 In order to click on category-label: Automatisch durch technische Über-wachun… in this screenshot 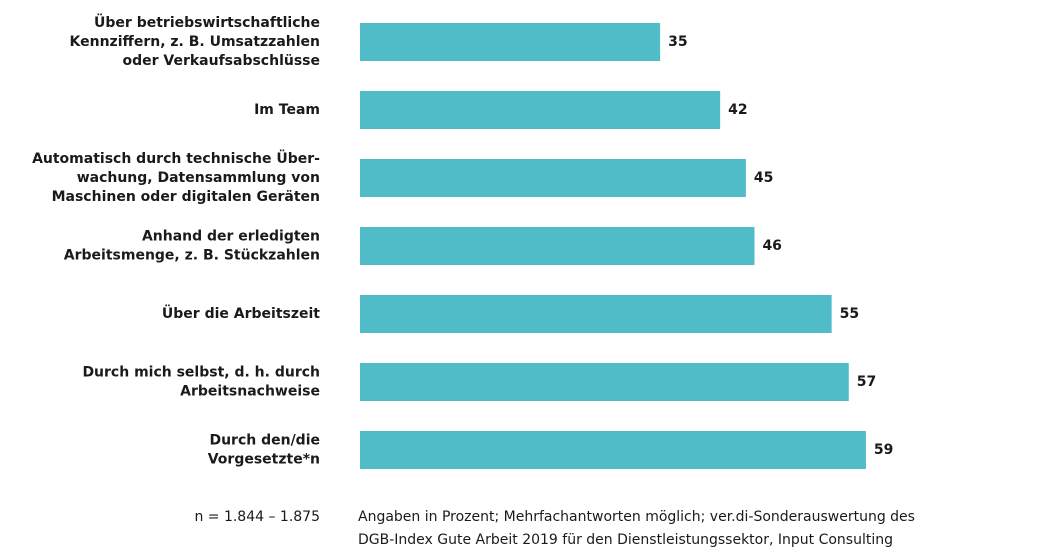, I will do `click(176, 177)`.